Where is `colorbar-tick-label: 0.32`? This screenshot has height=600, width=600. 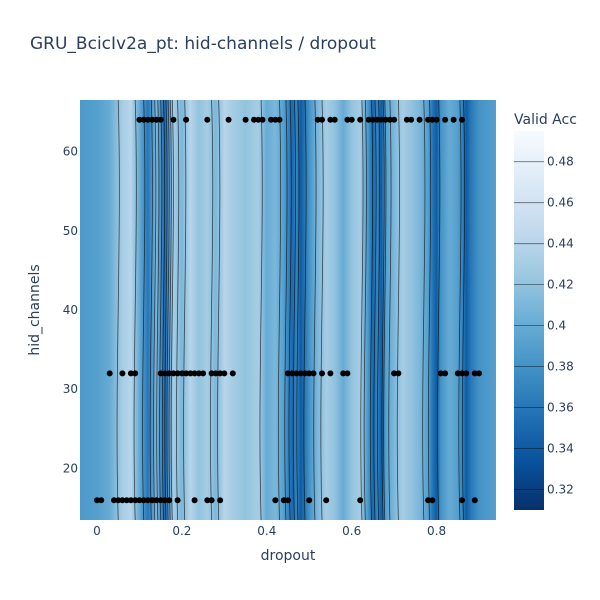 colorbar-tick-label: 0.32 is located at coordinates (560, 490).